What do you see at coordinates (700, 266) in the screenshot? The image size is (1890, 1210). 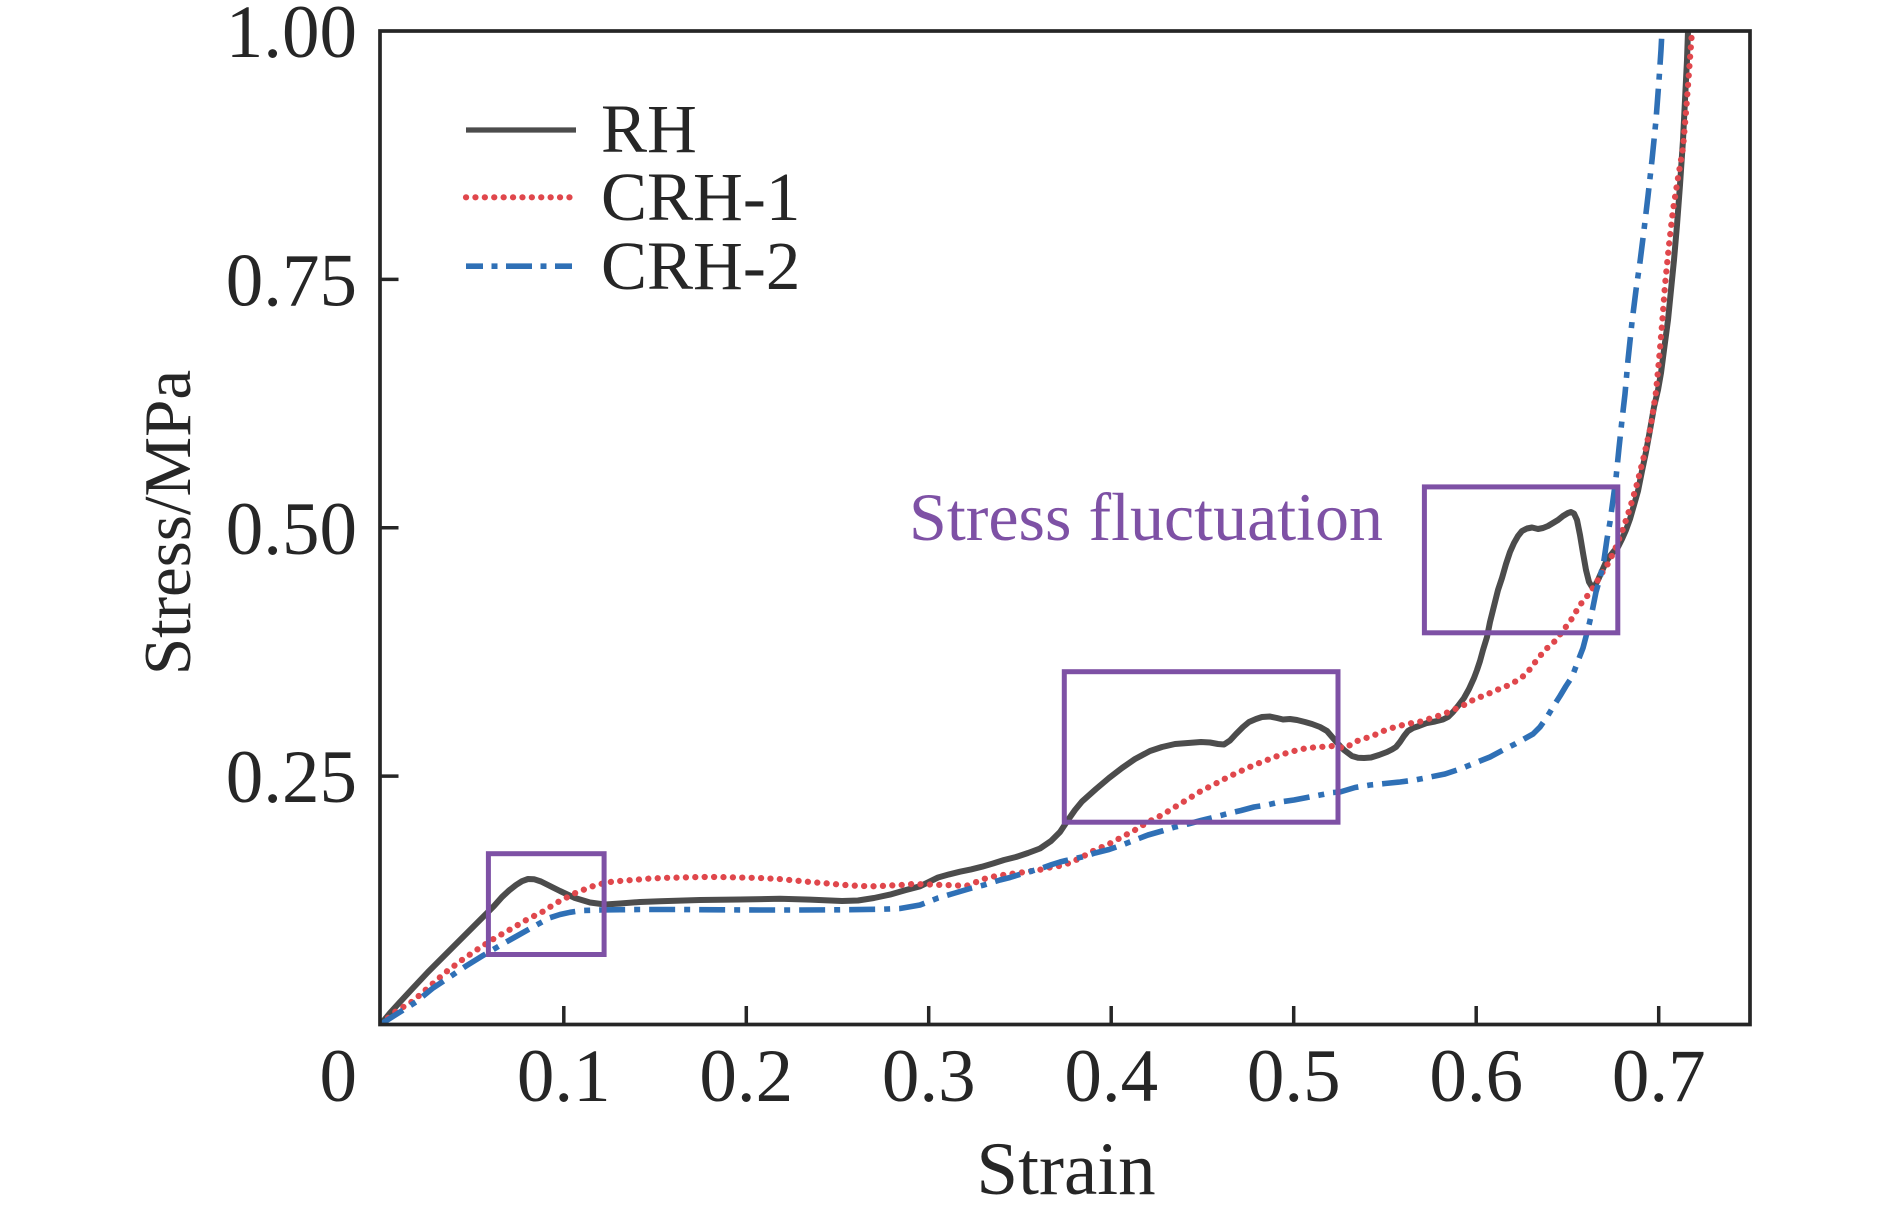 I see `svg-text: CRH-2` at bounding box center [700, 266].